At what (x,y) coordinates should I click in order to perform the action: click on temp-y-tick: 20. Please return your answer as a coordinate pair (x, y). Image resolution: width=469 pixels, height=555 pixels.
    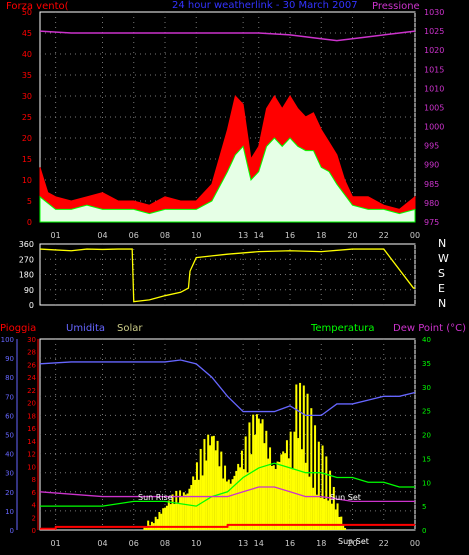
    Looking at the image, I should click on (426, 436).